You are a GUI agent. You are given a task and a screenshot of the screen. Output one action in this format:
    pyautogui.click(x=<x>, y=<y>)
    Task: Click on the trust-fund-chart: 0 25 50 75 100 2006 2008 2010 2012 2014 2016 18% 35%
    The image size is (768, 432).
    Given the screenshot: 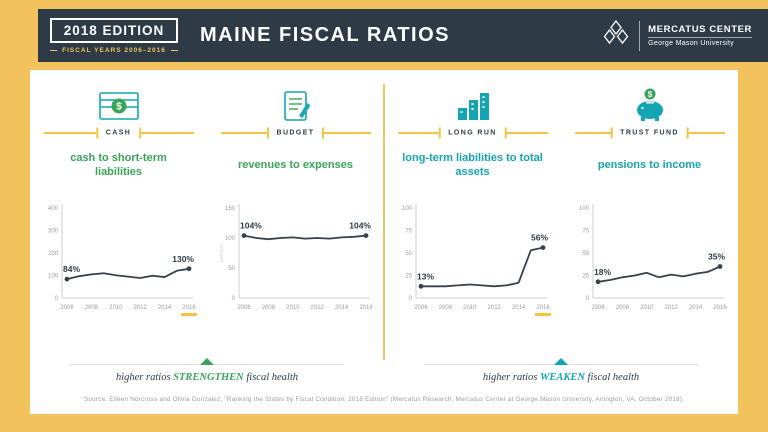 What is the action you would take?
    pyautogui.click(x=650, y=261)
    